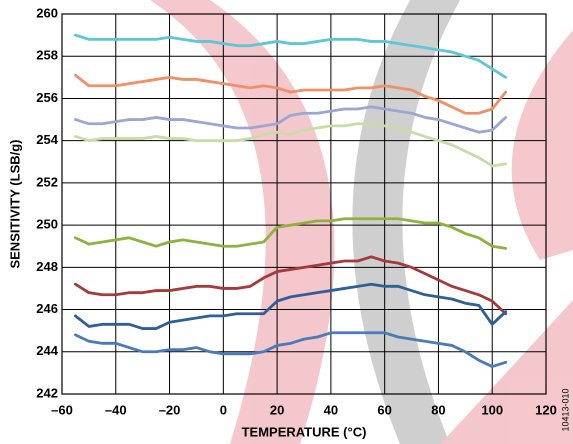  Describe the element at coordinates (47, 55) in the screenshot. I see `y-tick-label: 258` at that location.